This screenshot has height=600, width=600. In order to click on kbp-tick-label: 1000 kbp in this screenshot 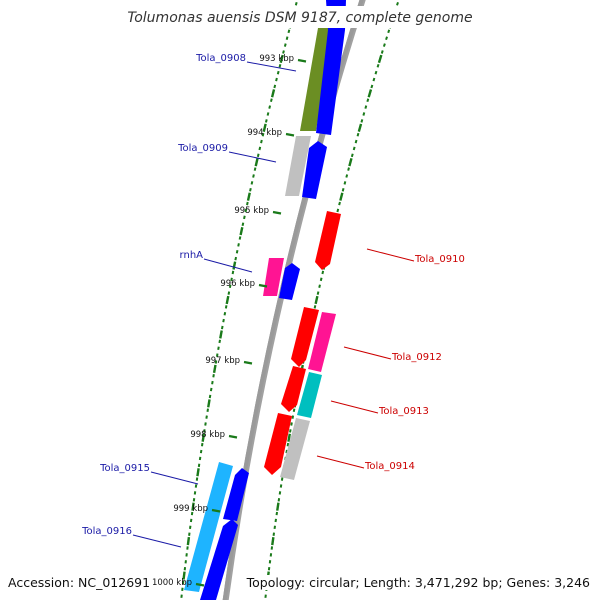, I will do `click(172, 583)`.